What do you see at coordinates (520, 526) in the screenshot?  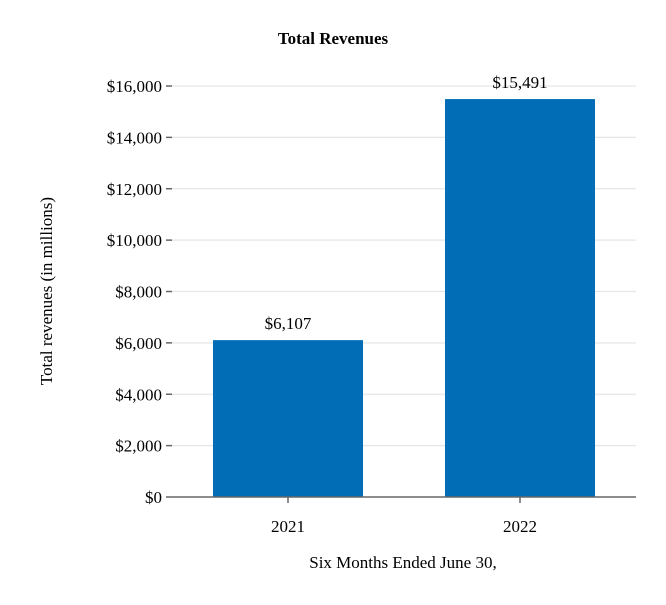 I see `x-tick-label: 2022` at bounding box center [520, 526].